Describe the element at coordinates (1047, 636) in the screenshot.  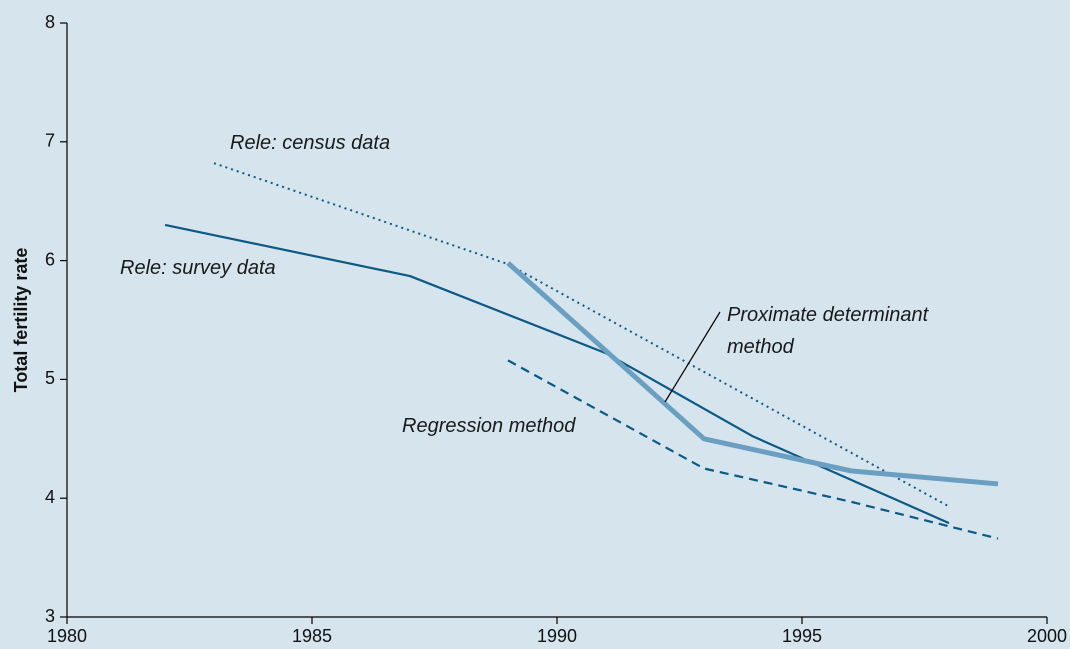
I see `x-tick-label: 2000` at that location.